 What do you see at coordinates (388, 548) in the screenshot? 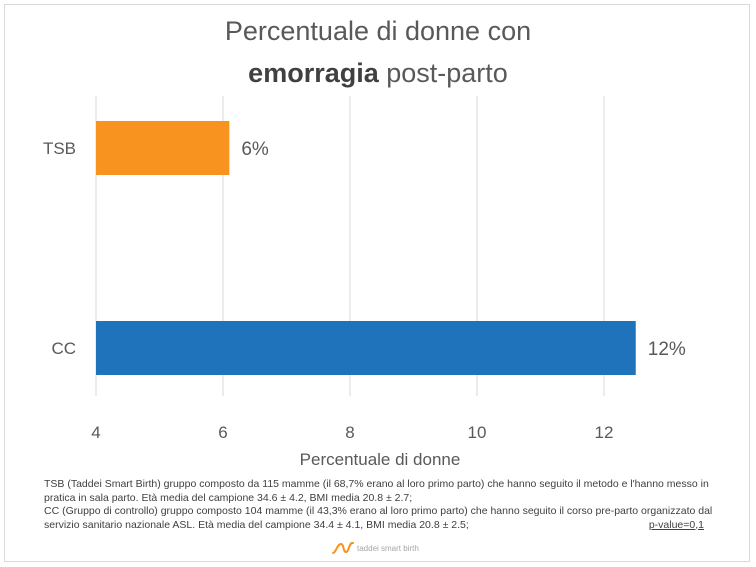
I see `logo-text: taddei smart birth` at bounding box center [388, 548].